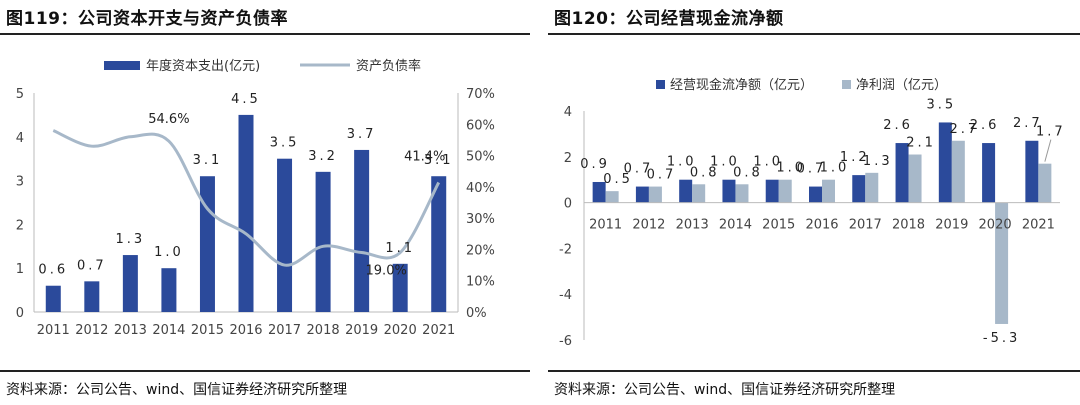  I want to click on legend-swatch-net-profit, so click(846, 84).